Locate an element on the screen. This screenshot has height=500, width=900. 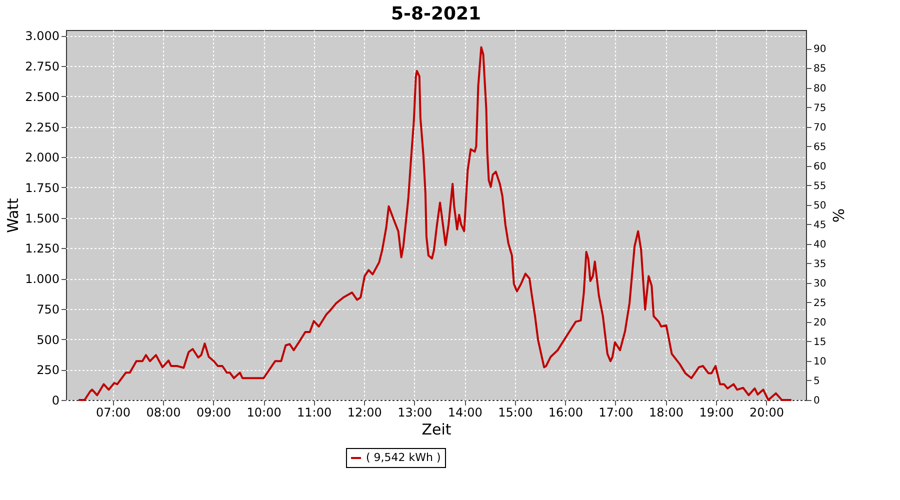
y-tick-label: 2.250 is located at coordinates (42, 127).